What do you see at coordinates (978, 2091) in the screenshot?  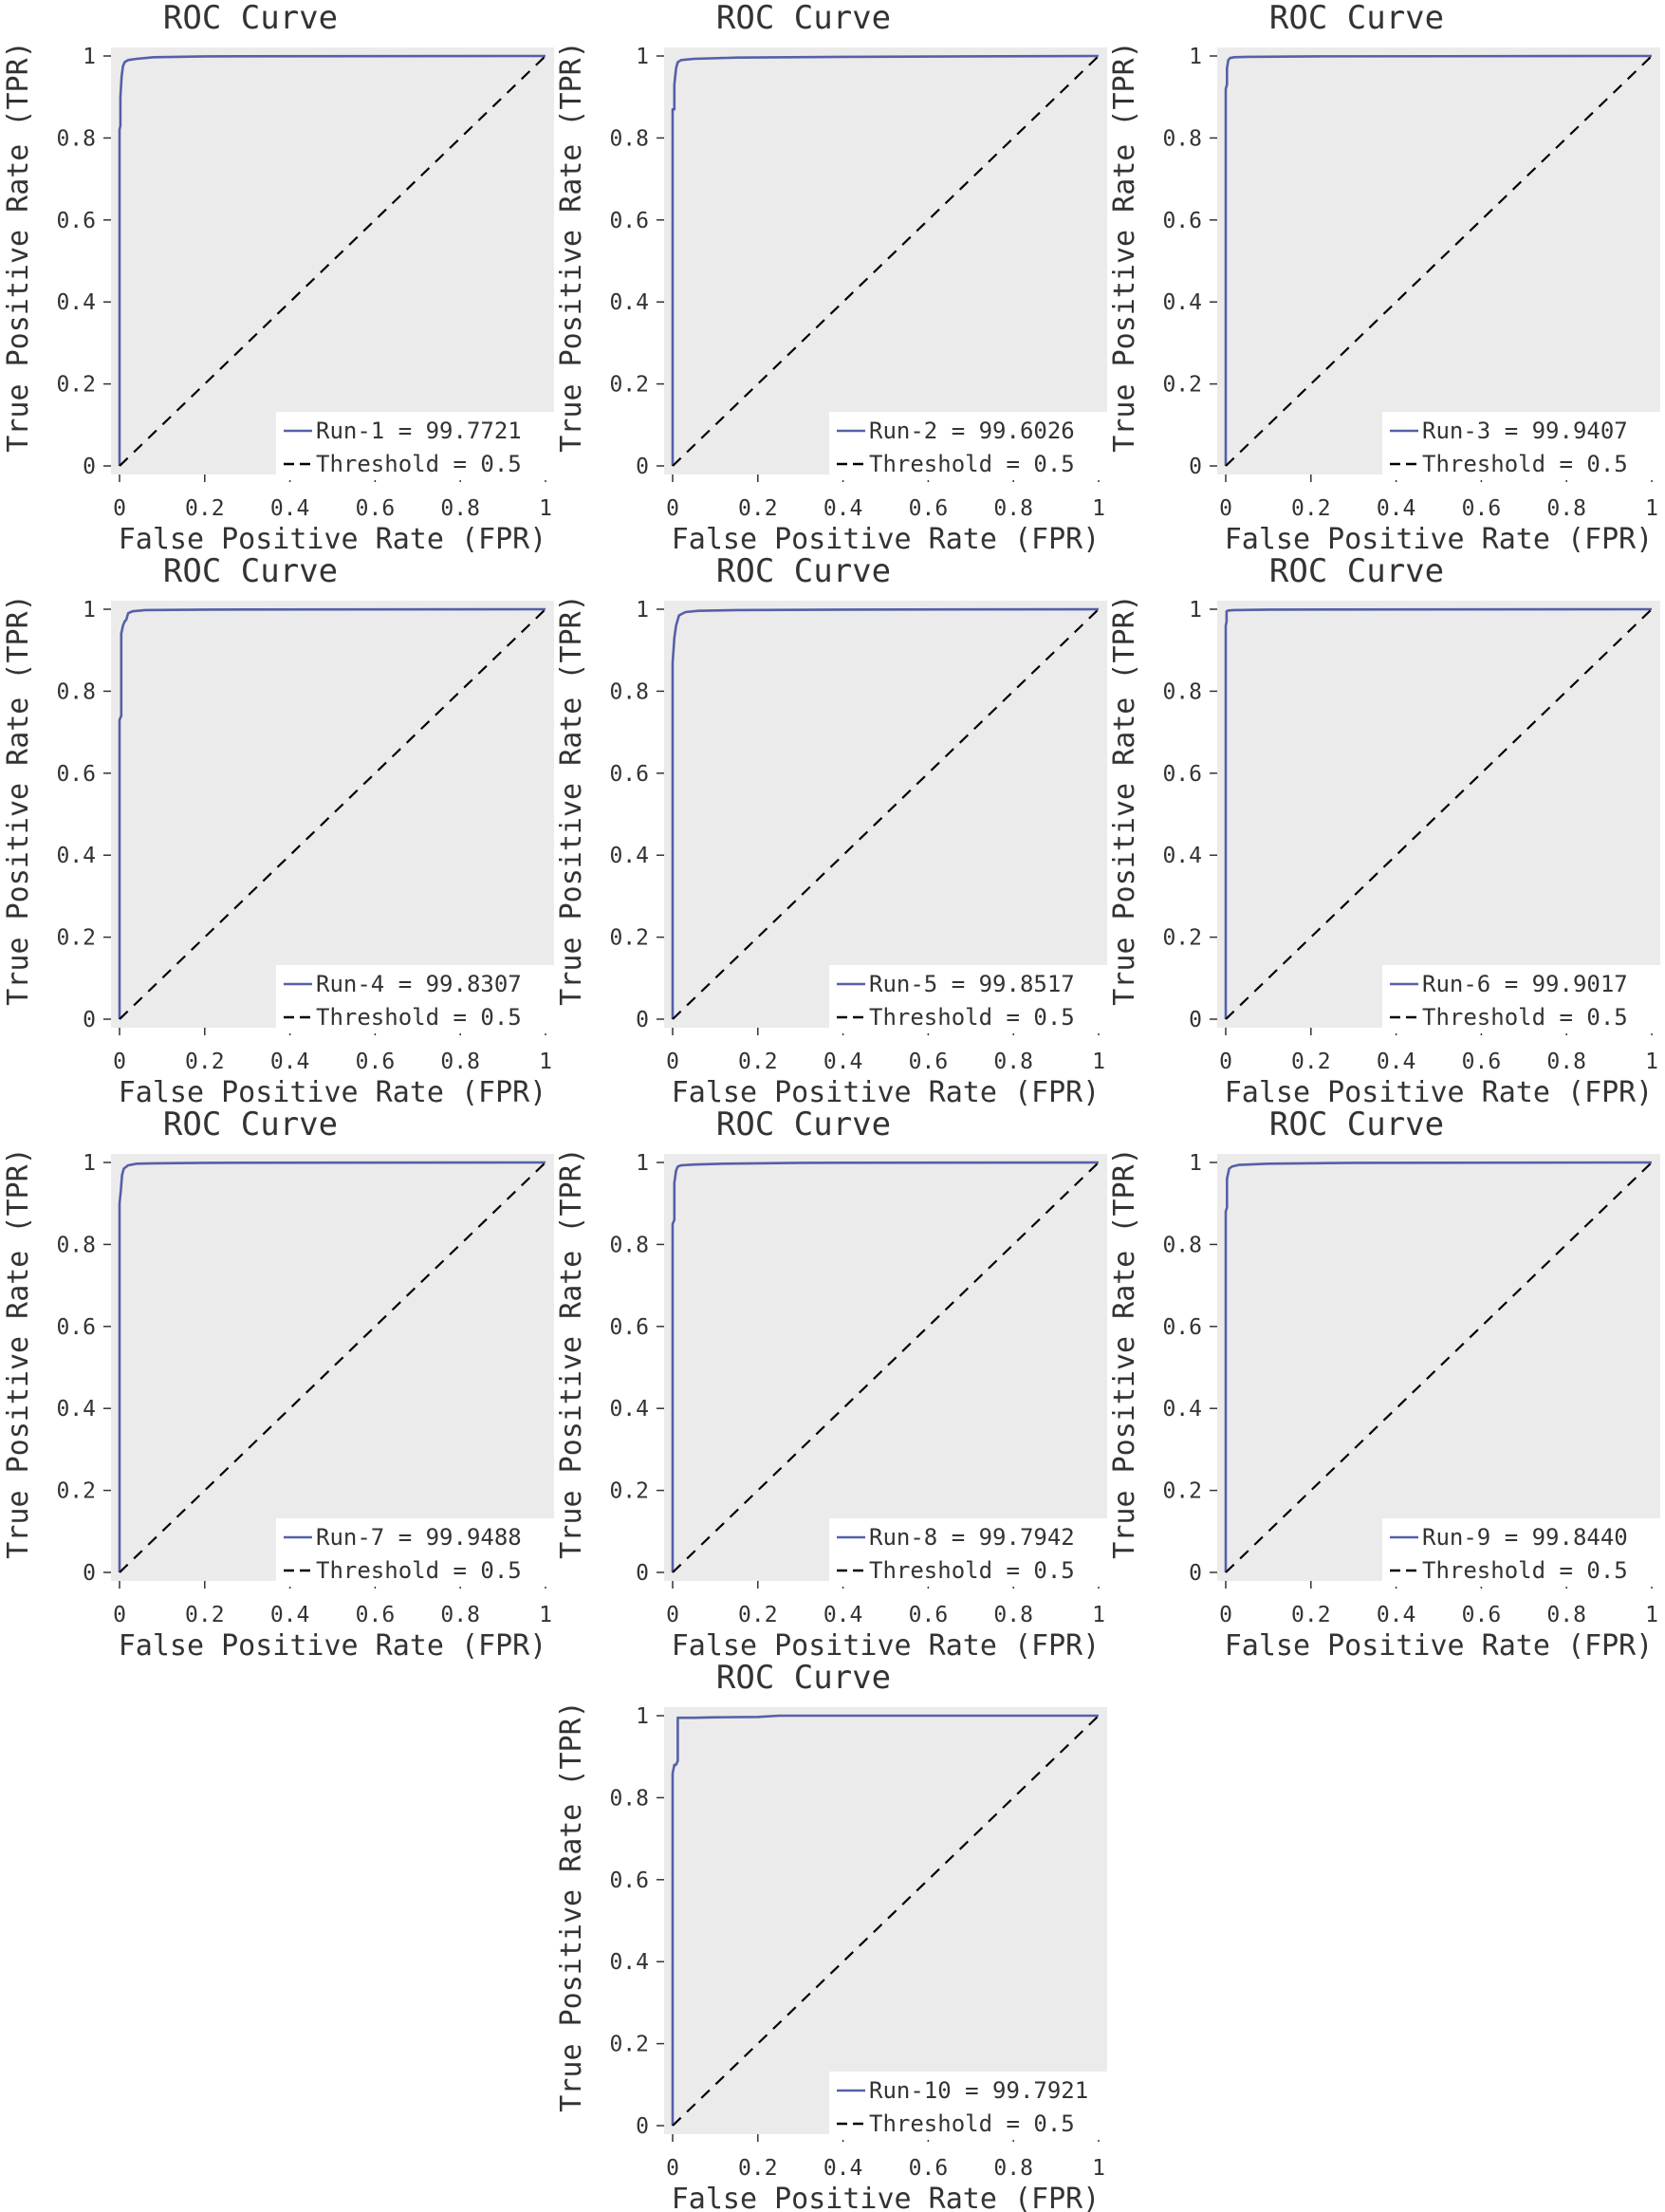 I see `legend-entry: Run-10 = 99.7921` at bounding box center [978, 2091].